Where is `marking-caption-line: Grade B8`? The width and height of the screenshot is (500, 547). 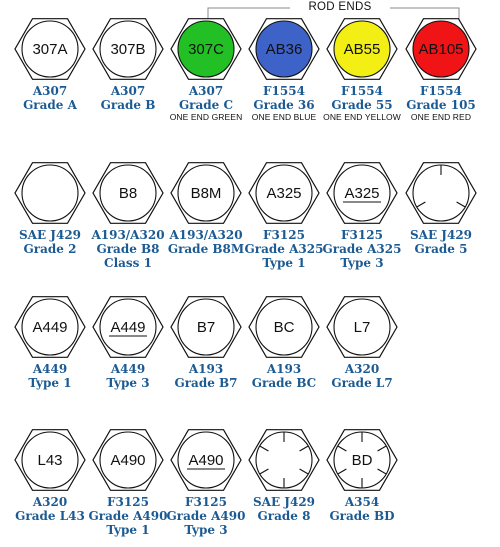 marking-caption-line: Grade B8 is located at coordinates (128, 249).